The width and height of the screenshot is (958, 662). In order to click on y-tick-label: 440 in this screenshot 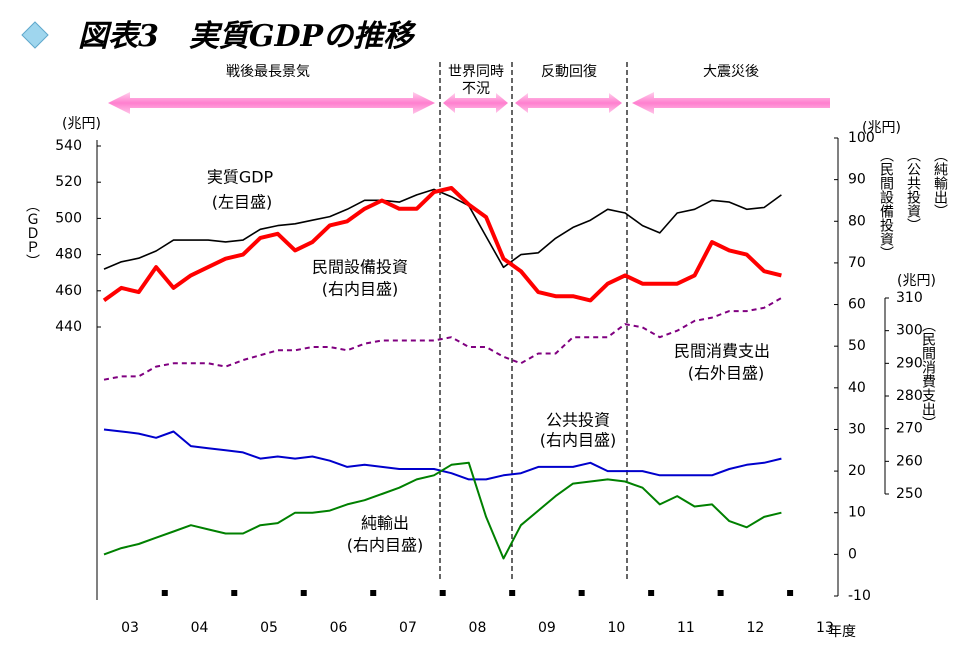, I will do `click(68, 327)`.